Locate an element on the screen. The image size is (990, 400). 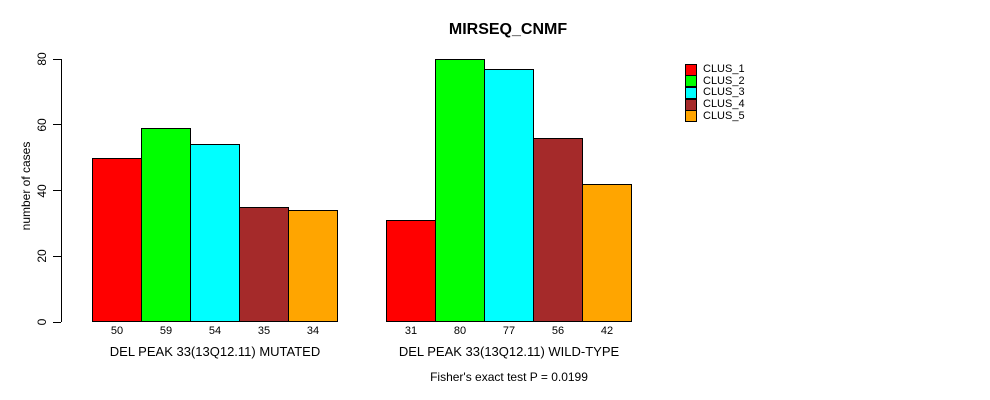
y-axis-line is located at coordinates (61, 190).